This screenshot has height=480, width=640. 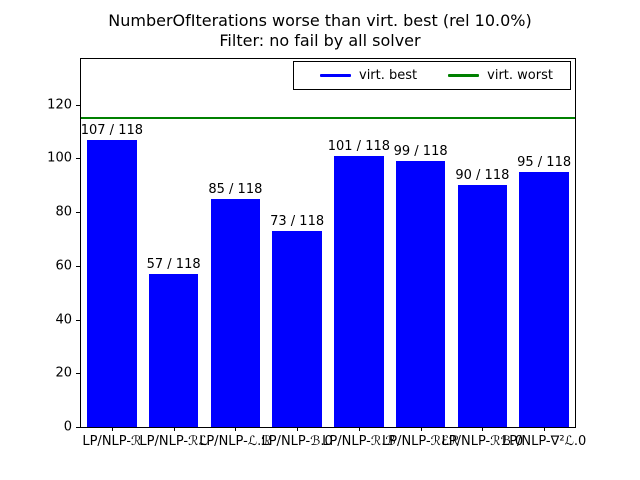 What do you see at coordinates (67, 427) in the screenshot?
I see `y-axis-tick-label: 0` at bounding box center [67, 427].